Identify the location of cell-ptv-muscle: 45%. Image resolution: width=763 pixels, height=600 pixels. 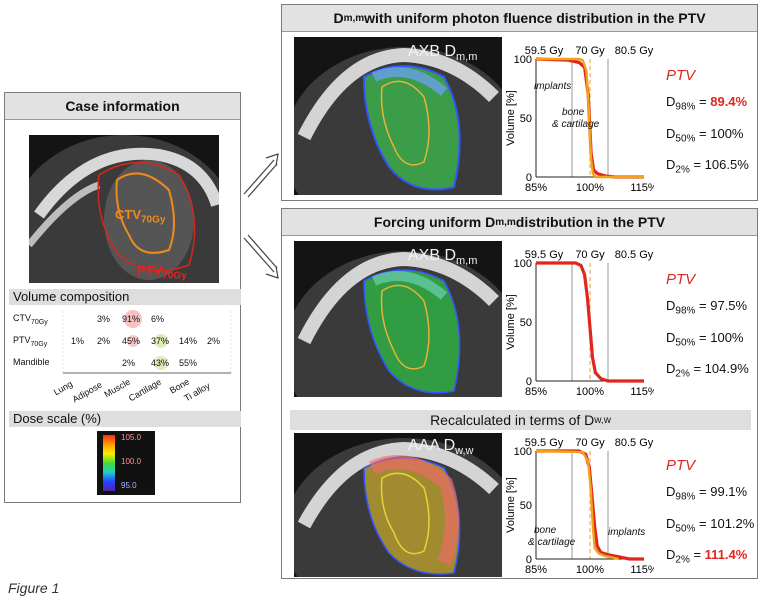
(131, 341).